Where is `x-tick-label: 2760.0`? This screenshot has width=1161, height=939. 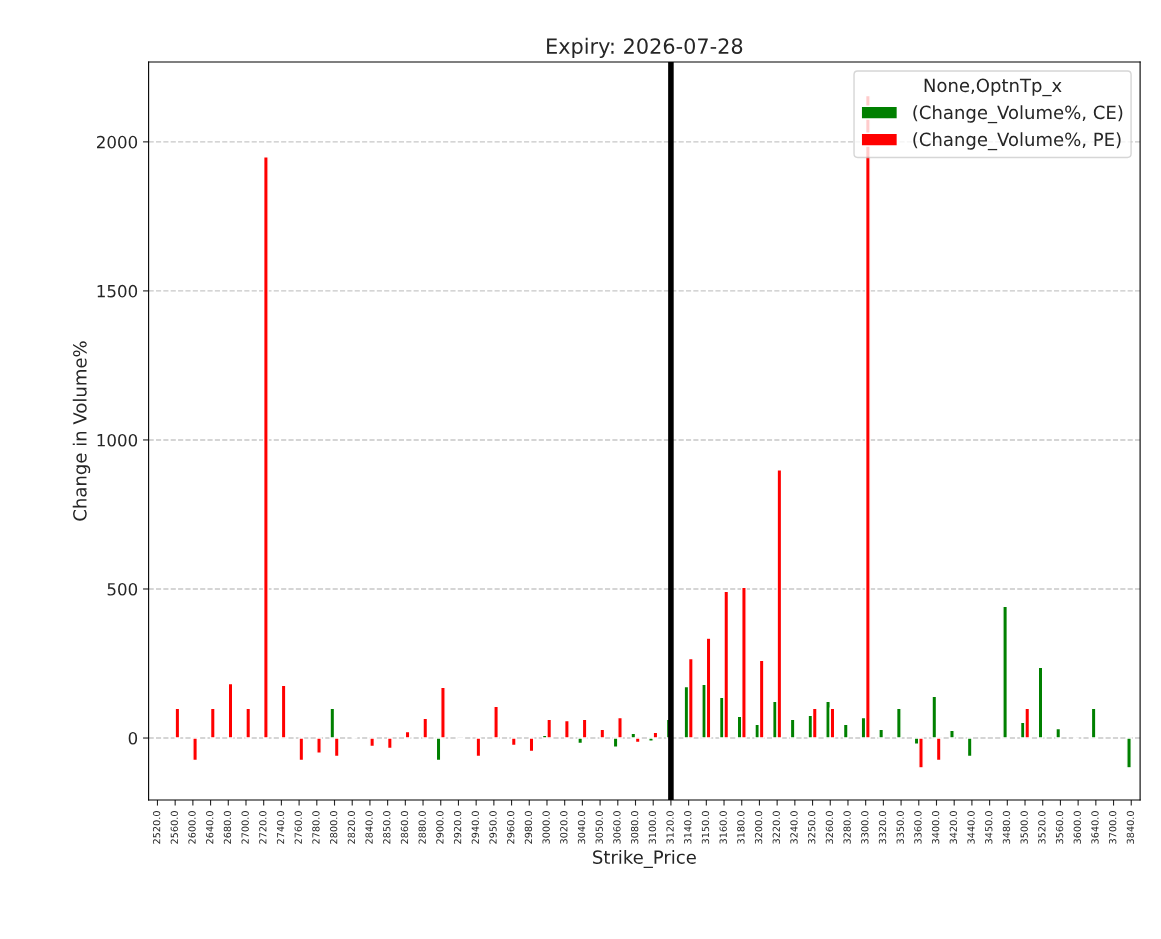 x-tick-label: 2760.0 is located at coordinates (298, 827).